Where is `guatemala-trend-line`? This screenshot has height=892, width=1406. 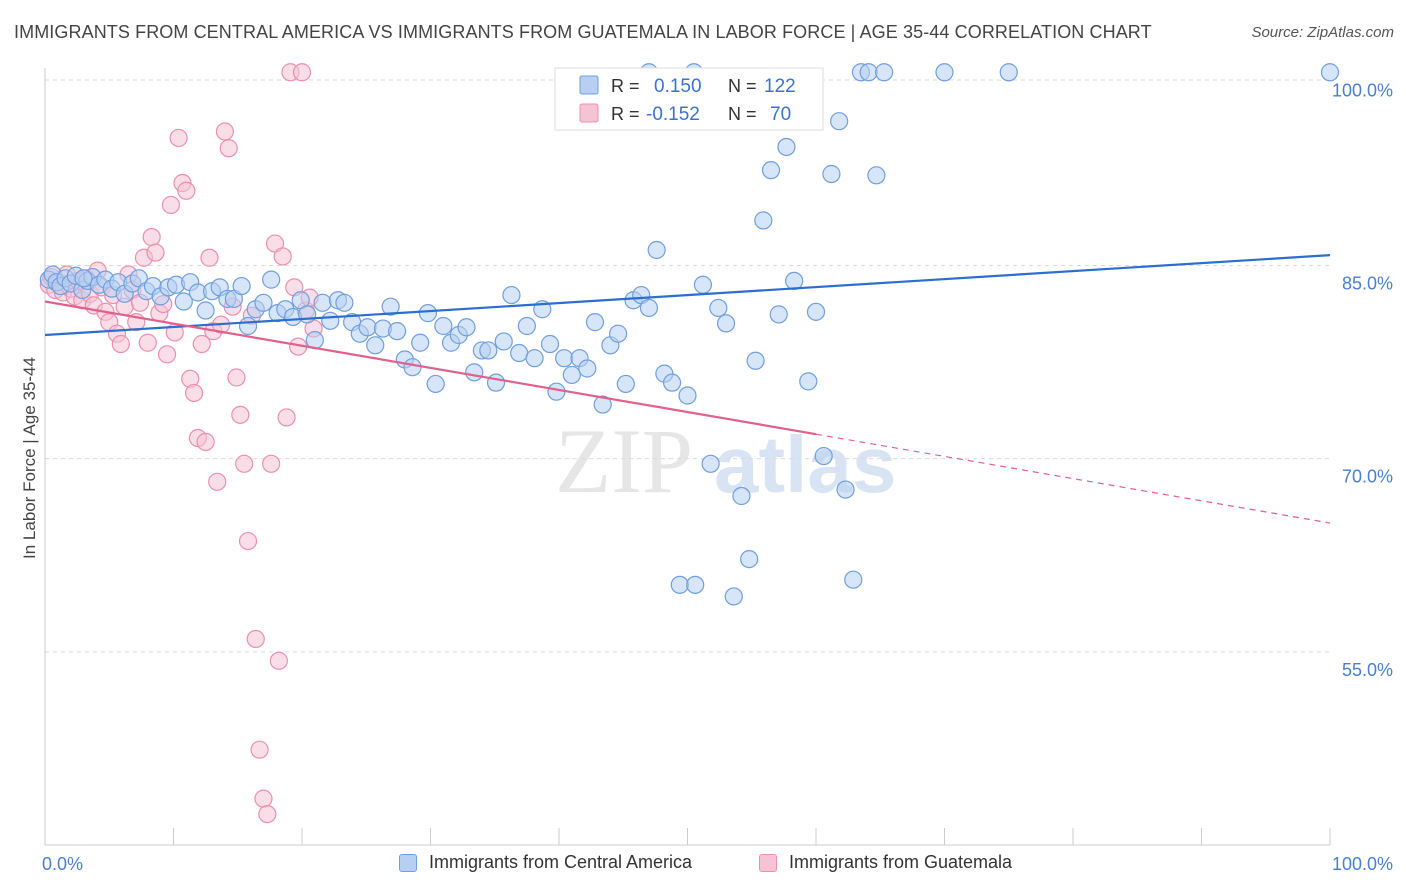 guatemala-trend-line is located at coordinates (430, 368).